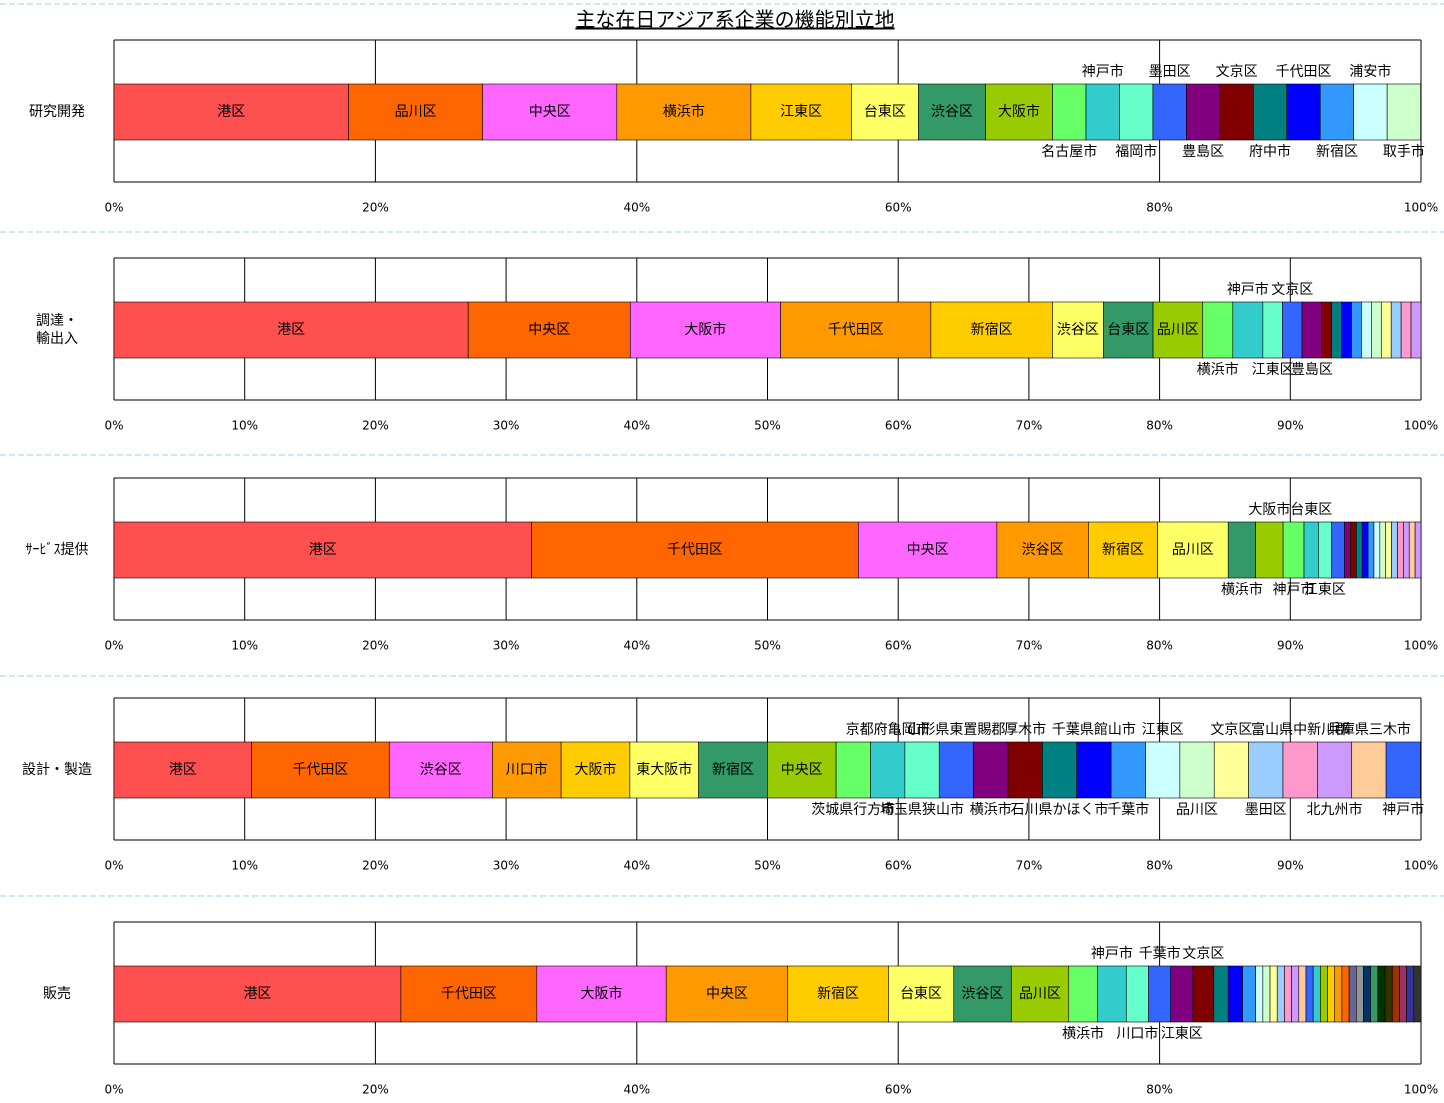 The height and width of the screenshot is (1103, 1444). Describe the element at coordinates (1069, 151) in the screenshot. I see `segment-label: 名古屋市` at that location.